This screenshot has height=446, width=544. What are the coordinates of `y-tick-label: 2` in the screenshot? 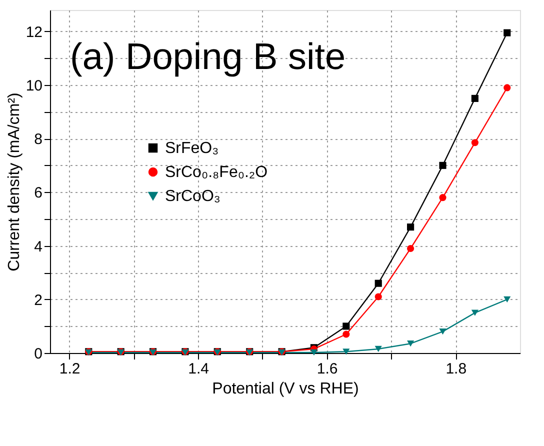 It's located at (38, 300).